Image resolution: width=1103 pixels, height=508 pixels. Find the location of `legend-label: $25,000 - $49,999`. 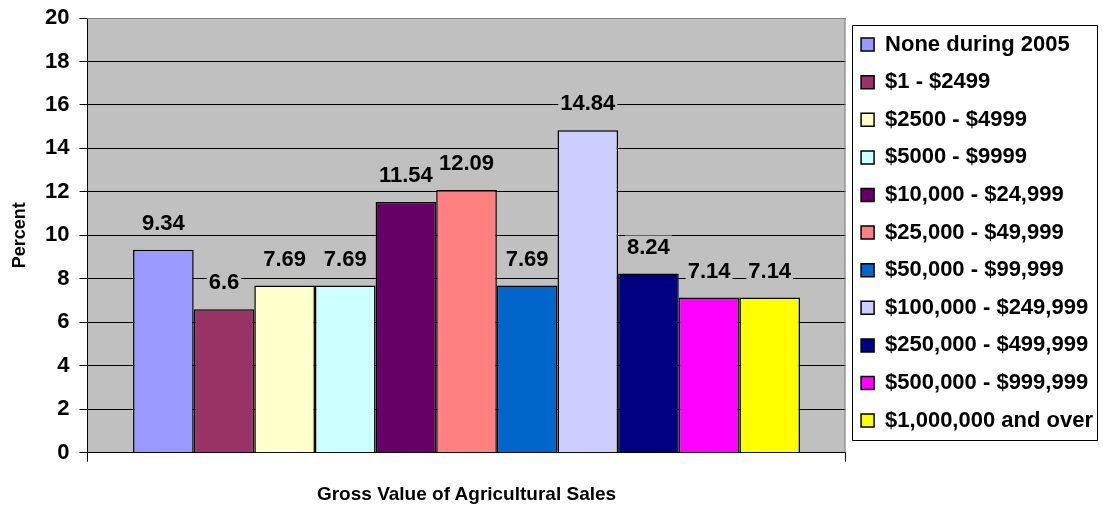

legend-label: $25,000 - $49,999 is located at coordinates (974, 231).